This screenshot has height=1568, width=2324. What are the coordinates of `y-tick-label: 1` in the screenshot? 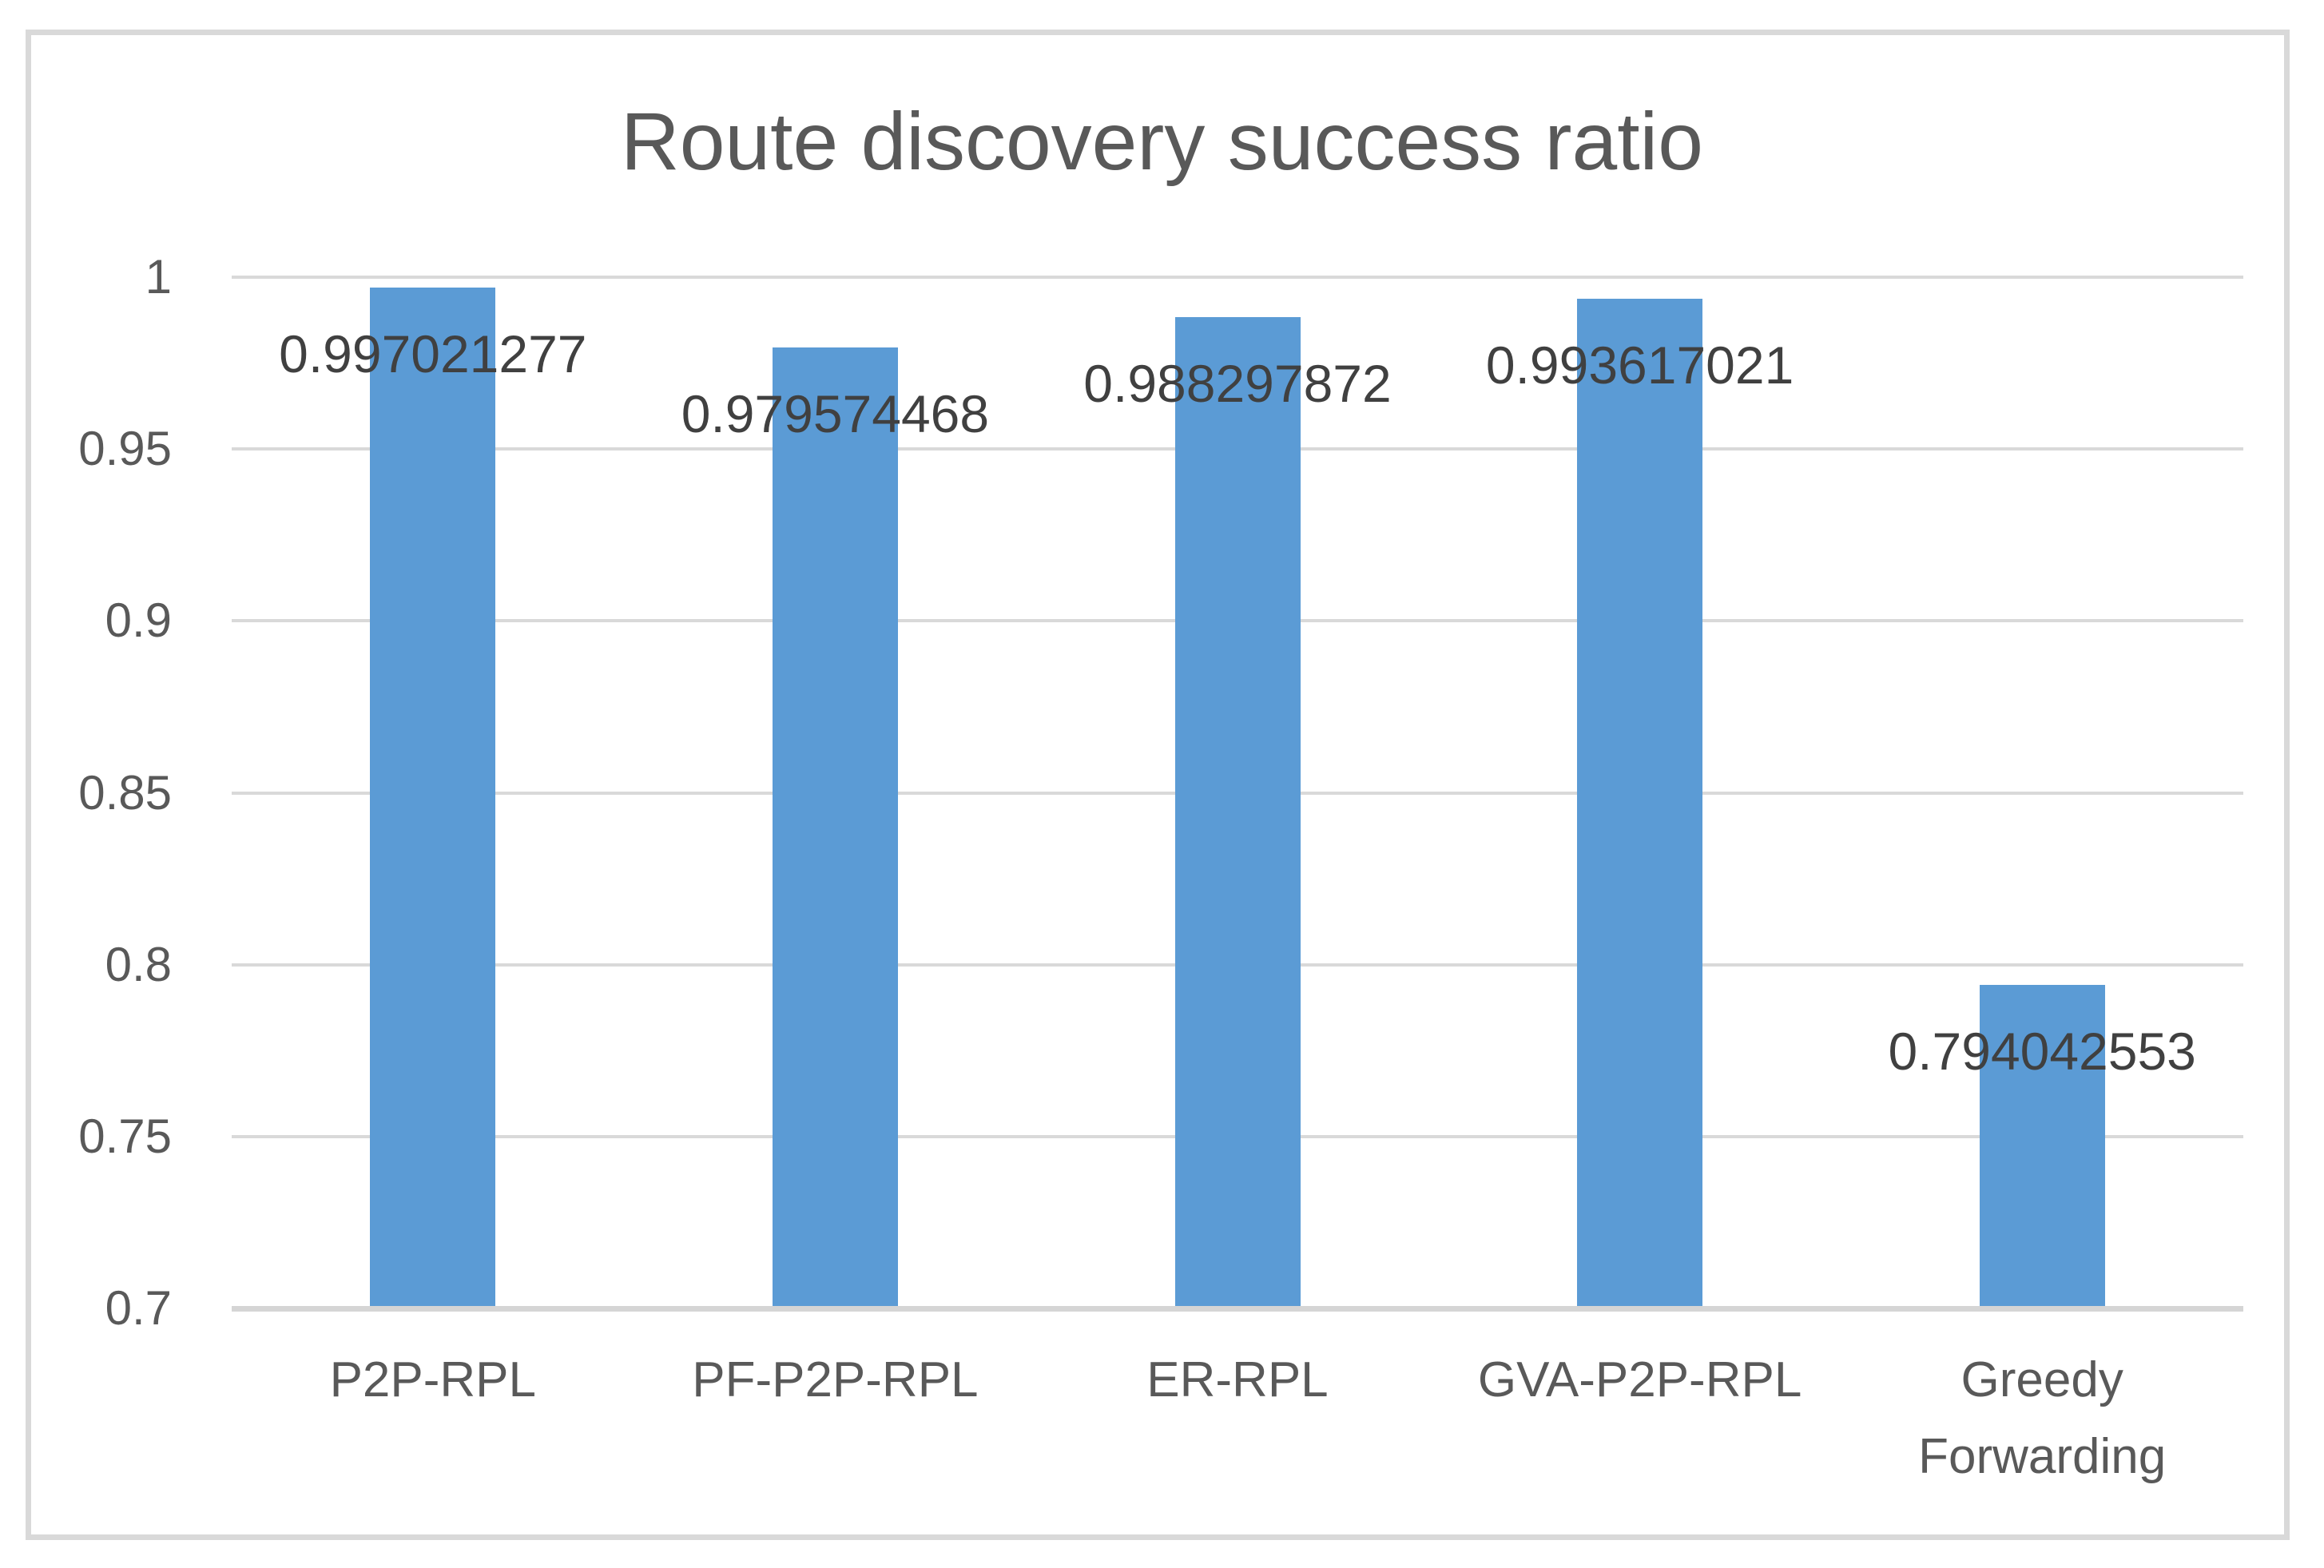 It's located at (159, 277).